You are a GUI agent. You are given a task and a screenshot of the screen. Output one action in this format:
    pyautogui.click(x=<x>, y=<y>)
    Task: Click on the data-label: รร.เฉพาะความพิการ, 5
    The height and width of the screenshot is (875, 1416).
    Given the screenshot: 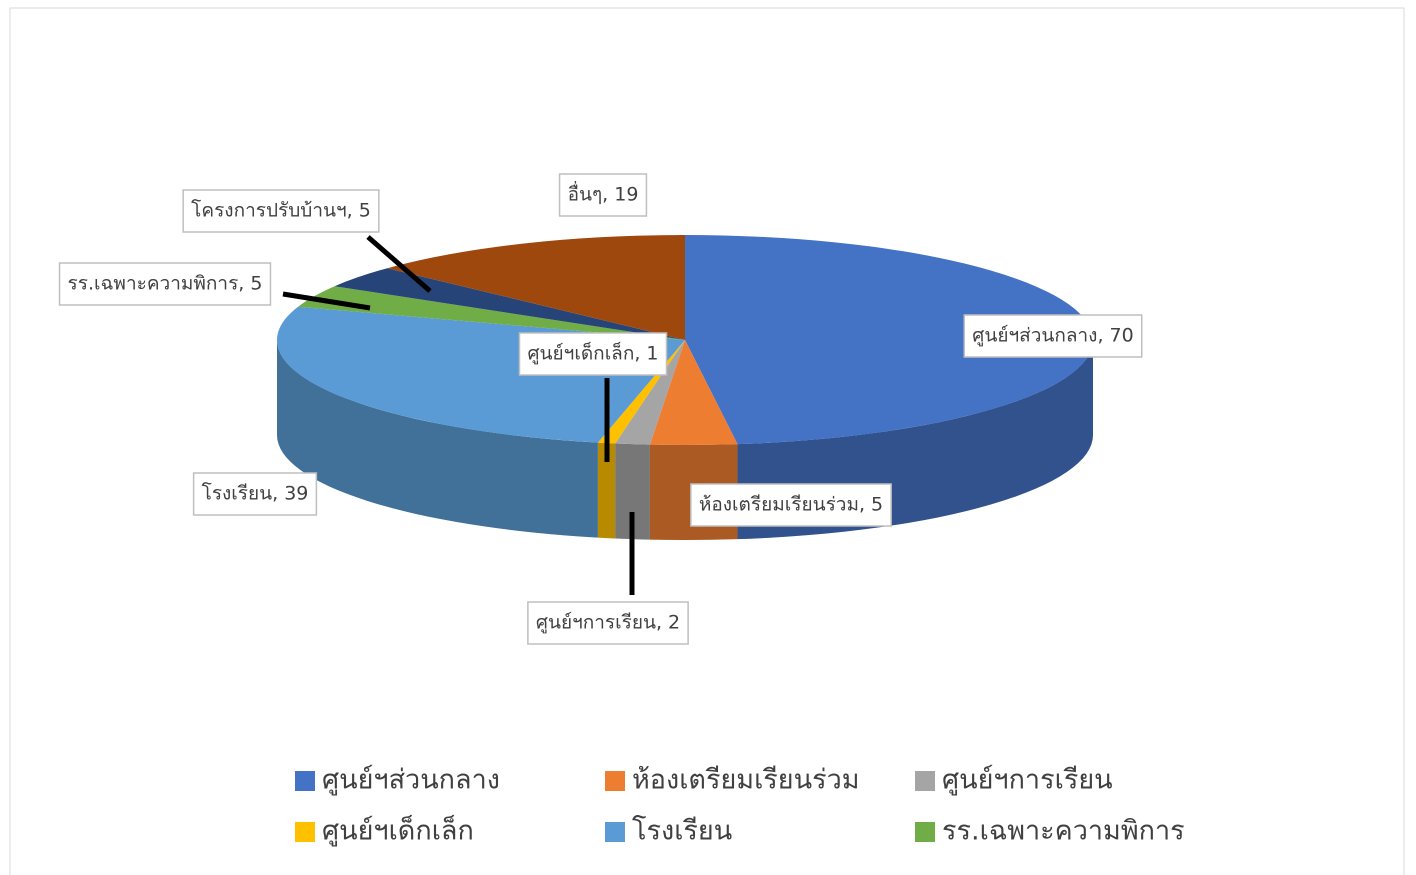 What is the action you would take?
    pyautogui.click(x=165, y=284)
    